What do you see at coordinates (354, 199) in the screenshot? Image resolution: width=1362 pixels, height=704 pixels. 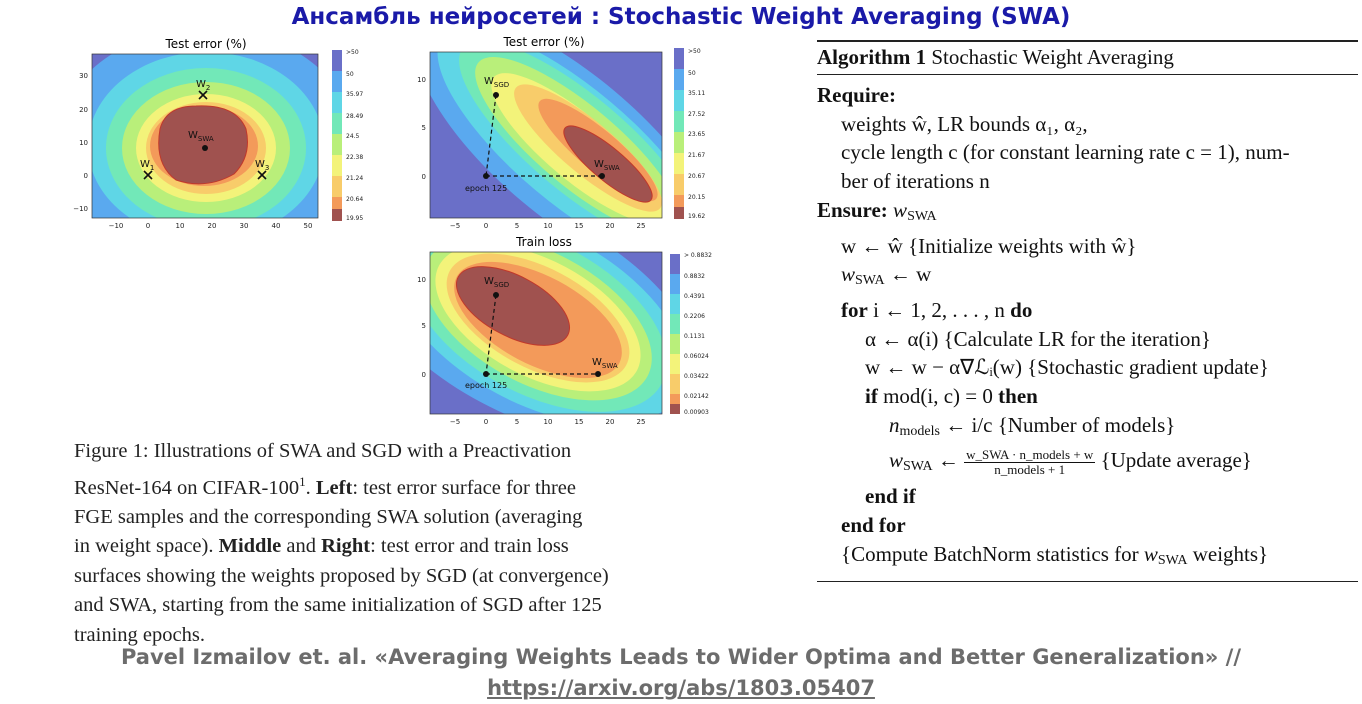 I see `svg-text: 20.64` at bounding box center [354, 199].